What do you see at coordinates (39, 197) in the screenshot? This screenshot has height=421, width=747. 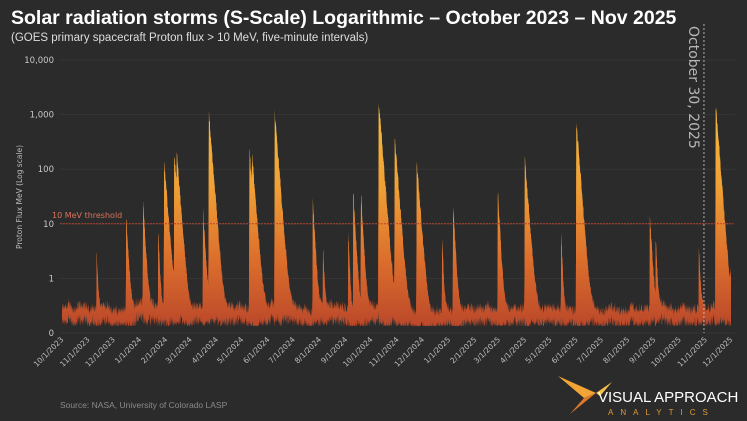 I see `y-axis-ticks: 0 1 10 100 1,000 10,000` at bounding box center [39, 197].